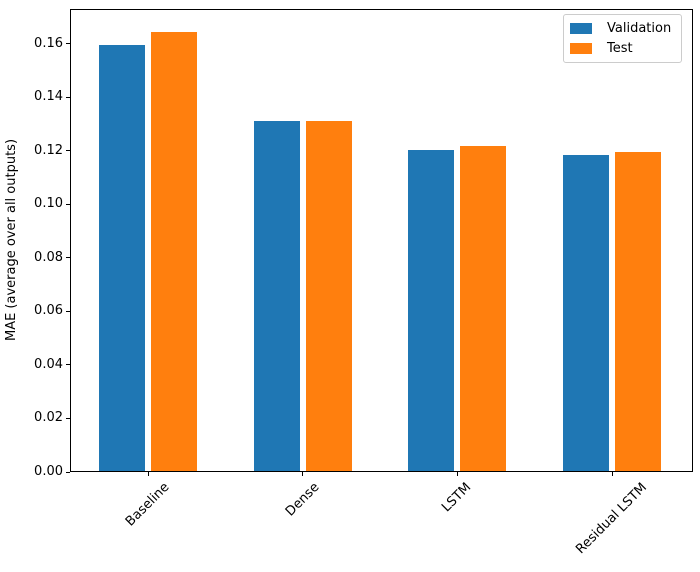 The height and width of the screenshot is (572, 700). Describe the element at coordinates (48, 97) in the screenshot. I see `y-tick-label: 0.14` at that location.